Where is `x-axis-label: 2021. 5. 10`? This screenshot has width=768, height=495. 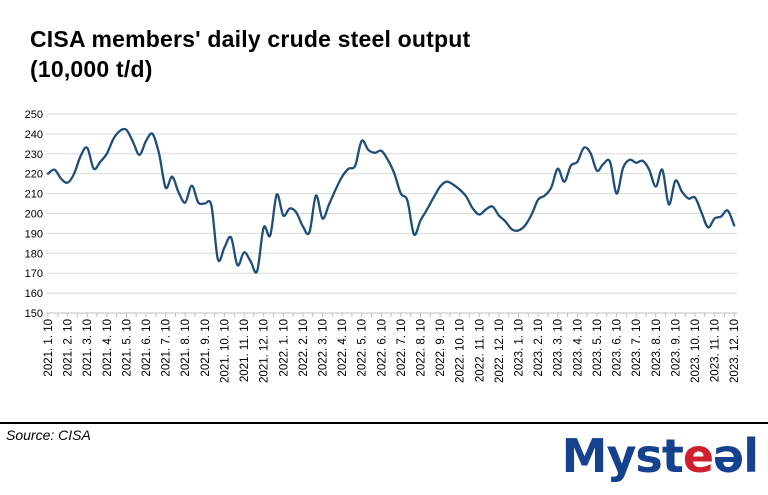 x-axis-label: 2021. 5. 10 is located at coordinates (127, 348).